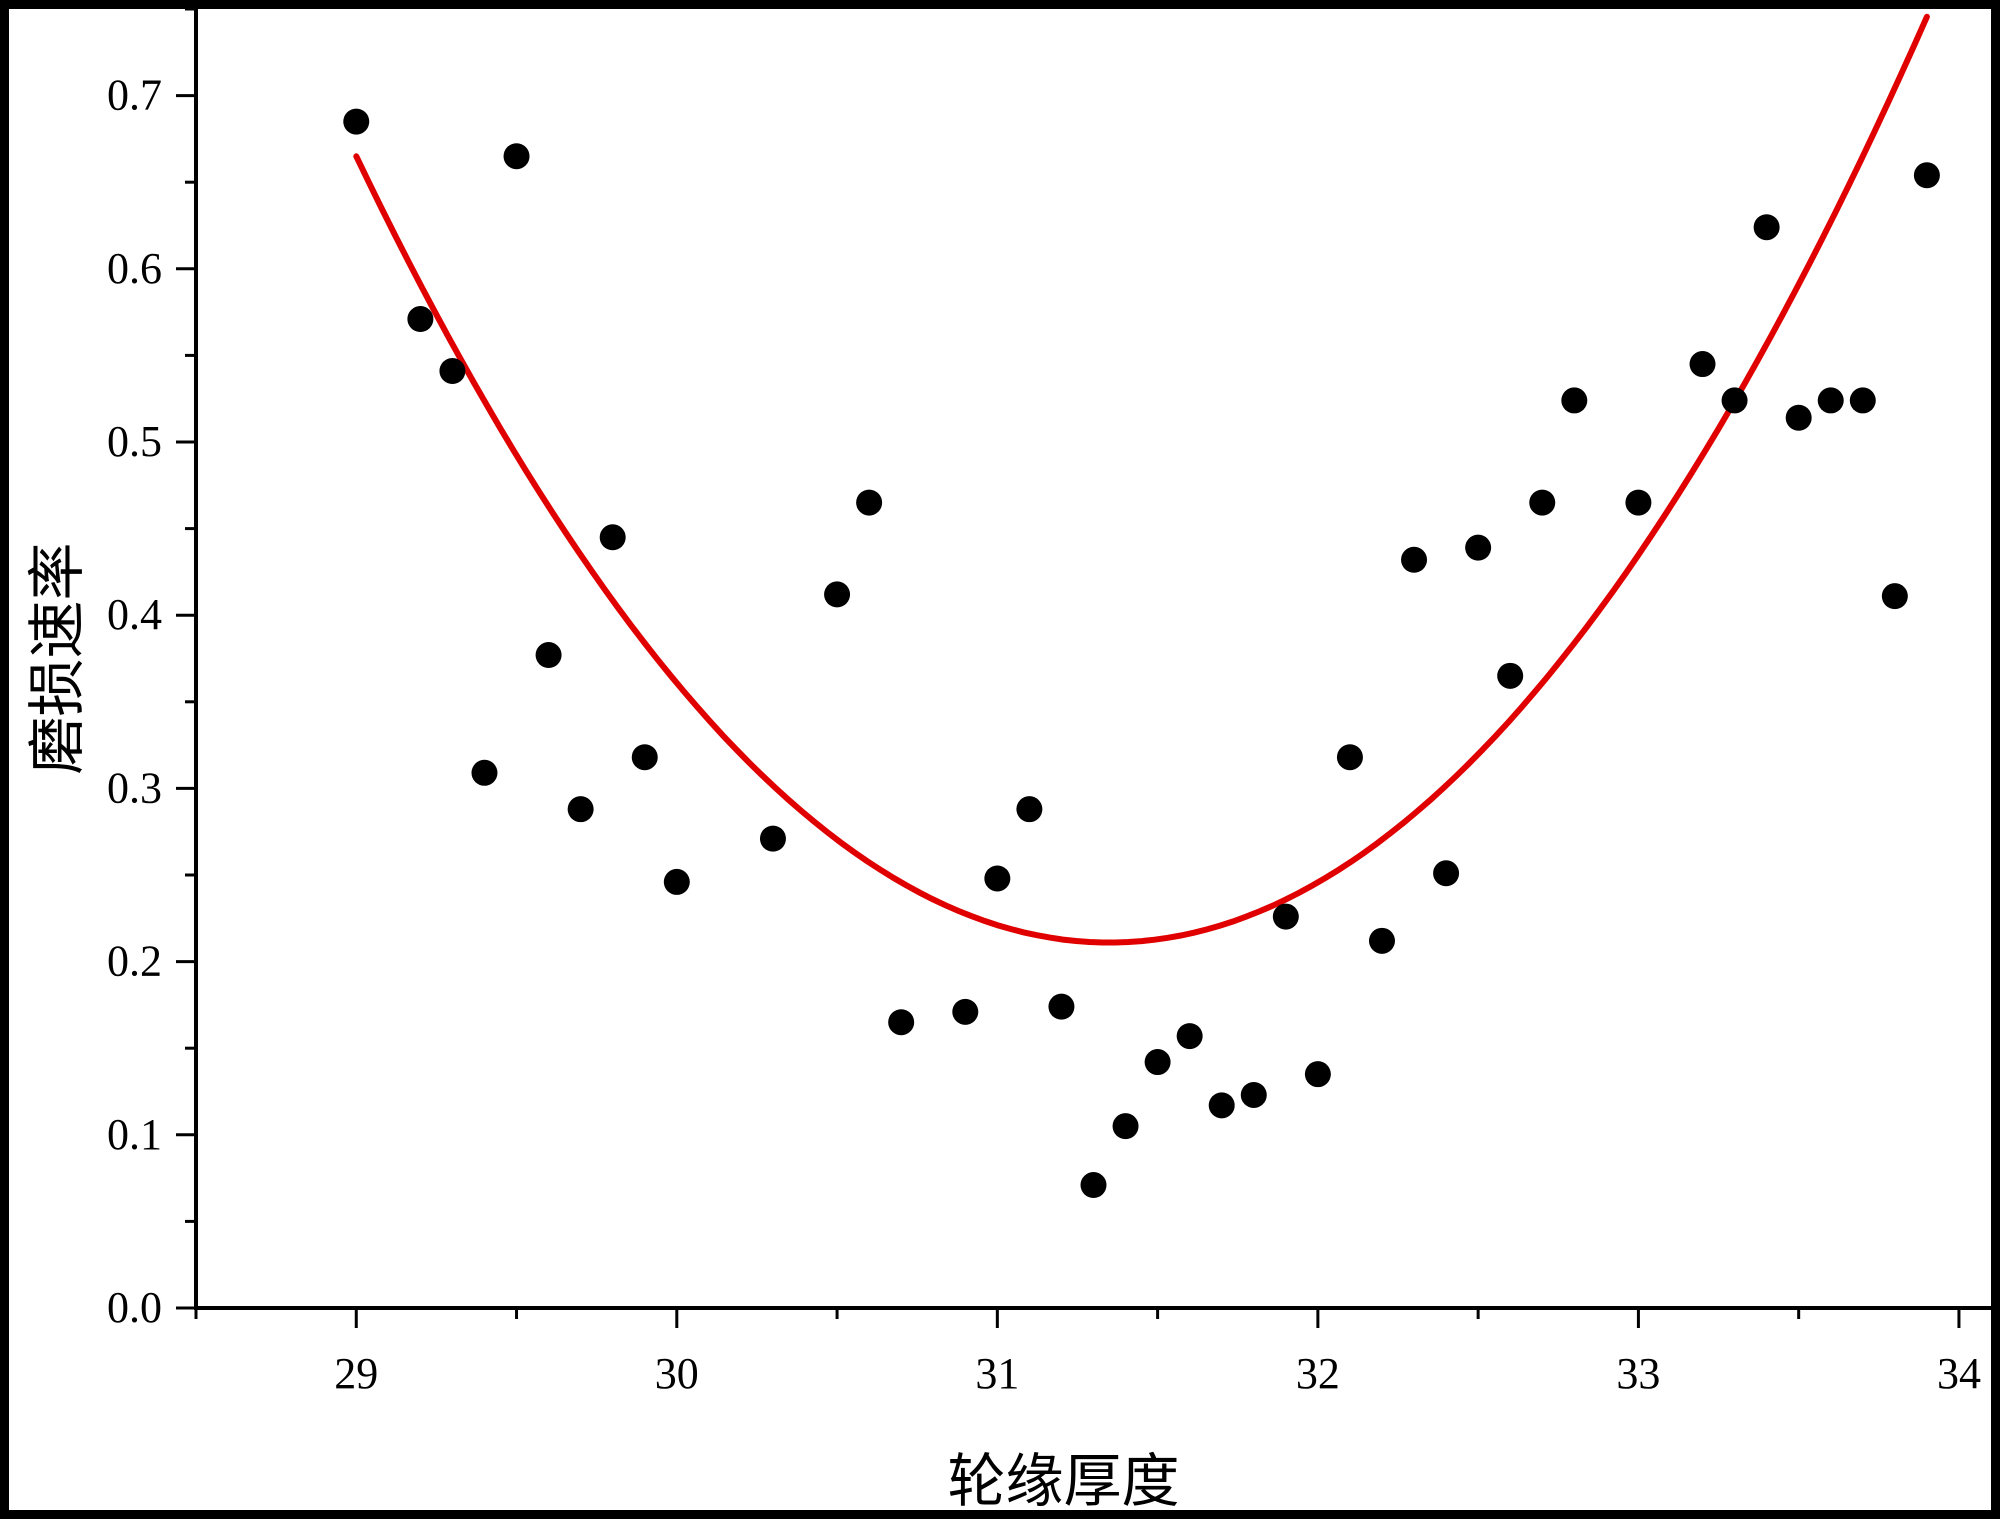  Describe the element at coordinates (134, 268) in the screenshot. I see `y-tick-label: 0.6` at that location.